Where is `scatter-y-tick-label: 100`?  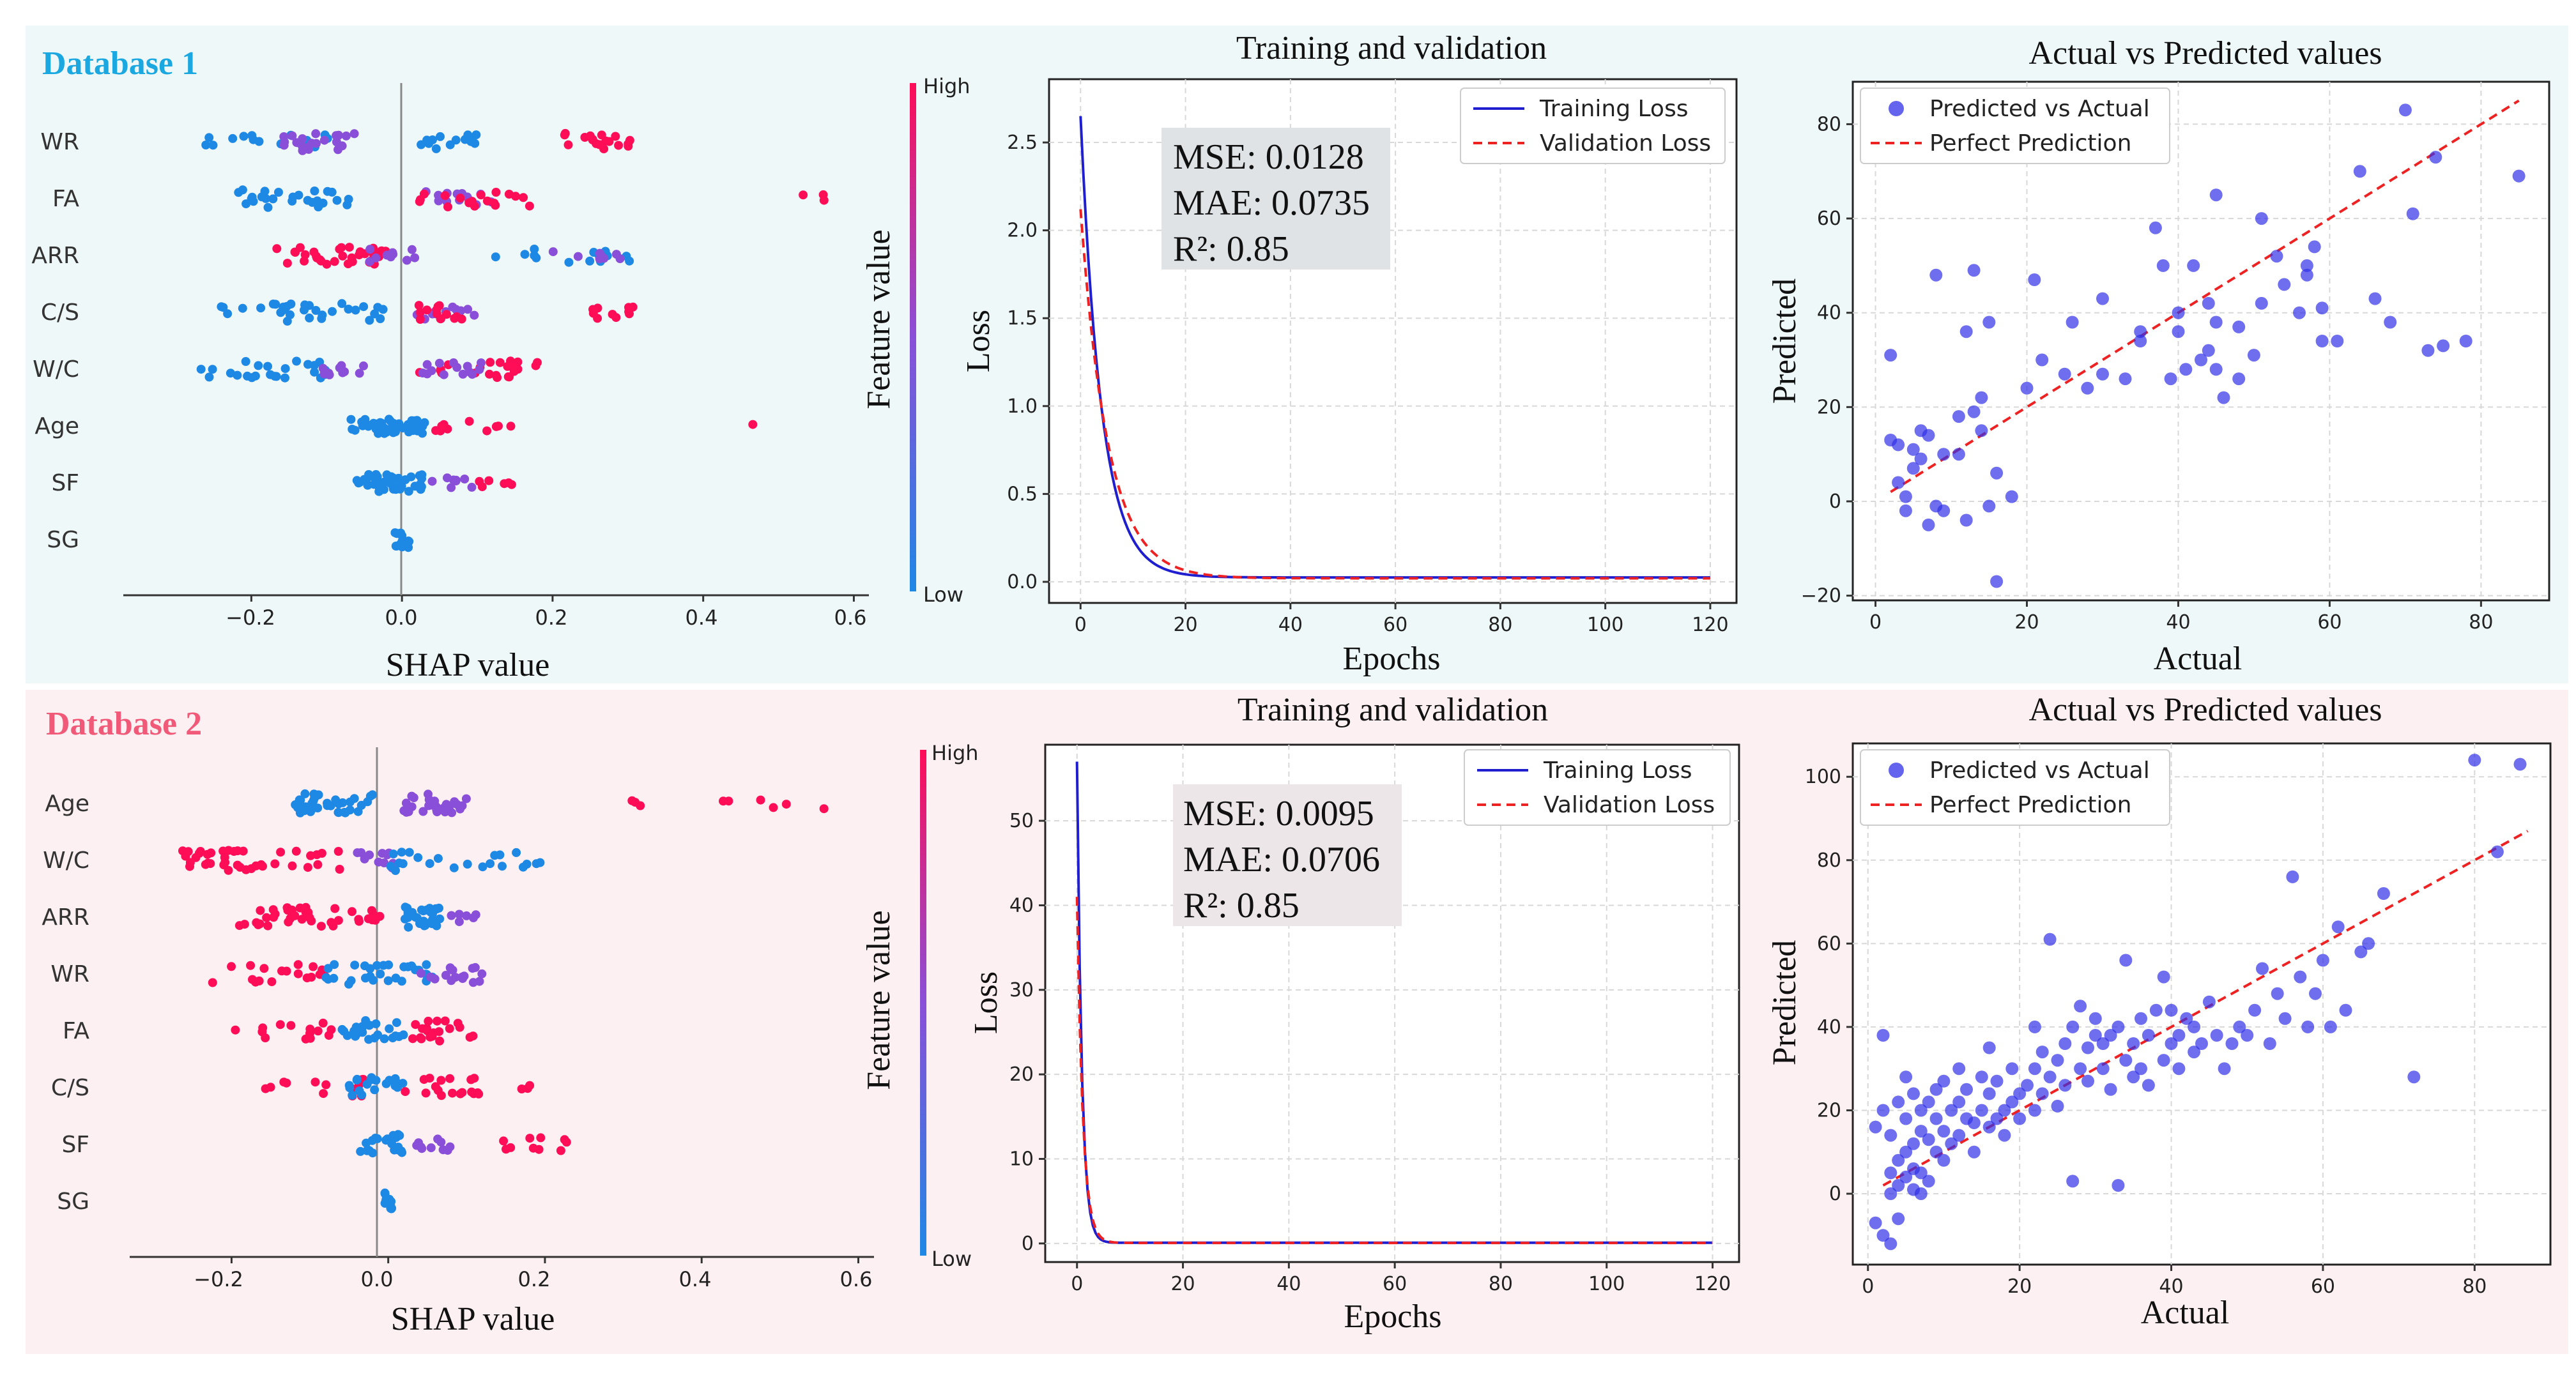
scatter-y-tick-label: 100 is located at coordinates (1823, 777).